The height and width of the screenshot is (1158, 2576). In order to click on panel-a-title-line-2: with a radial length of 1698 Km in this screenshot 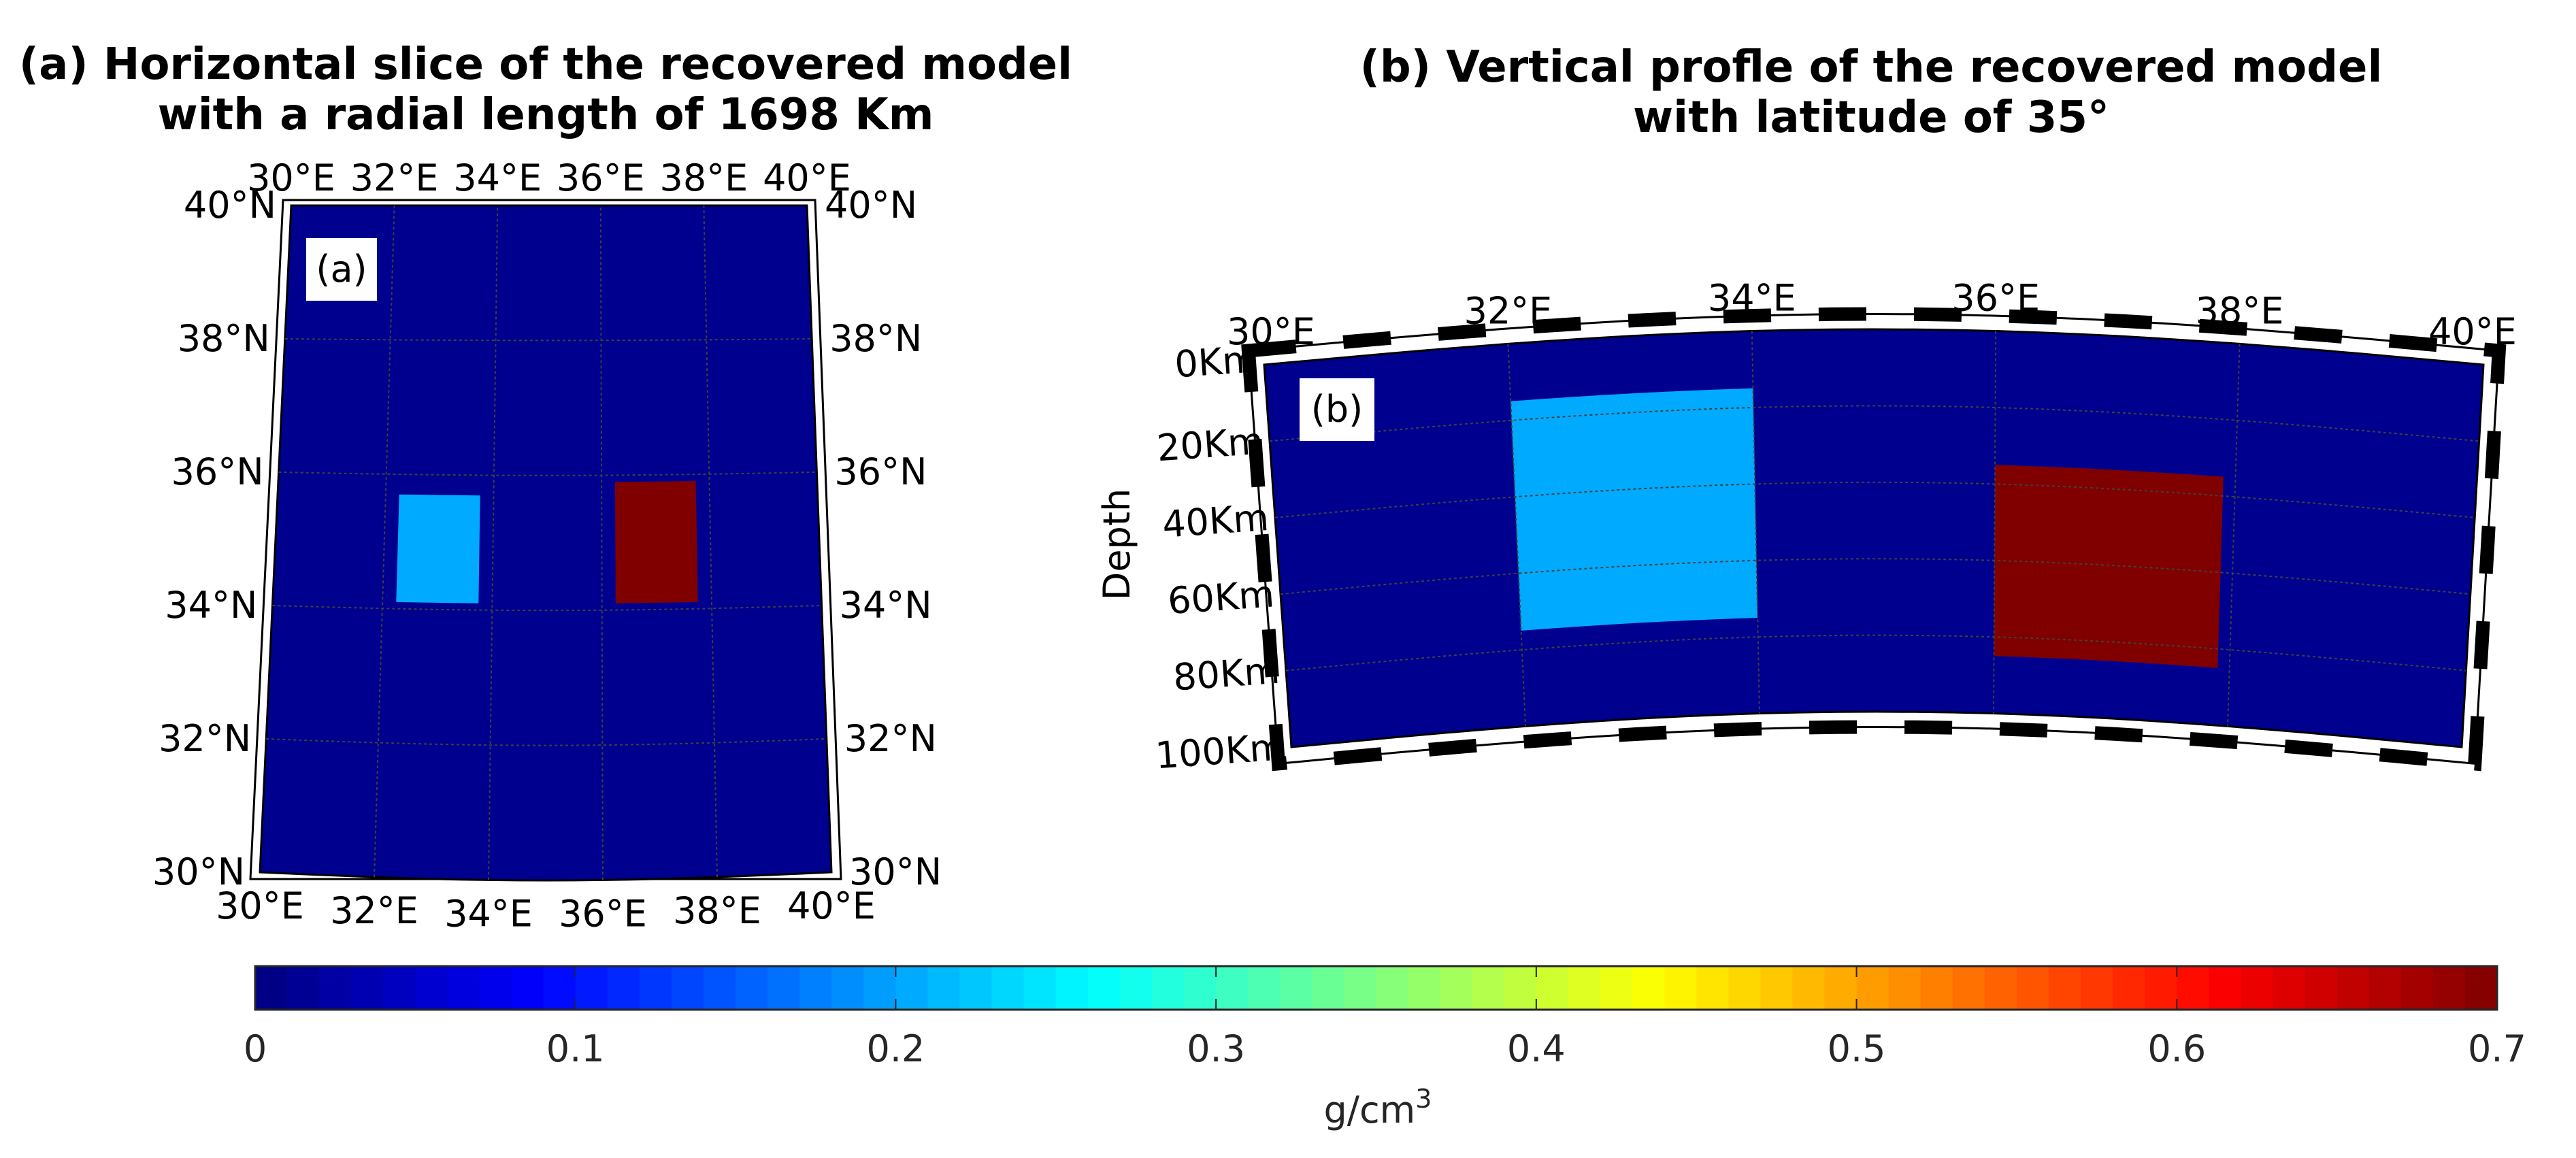, I will do `click(546, 115)`.